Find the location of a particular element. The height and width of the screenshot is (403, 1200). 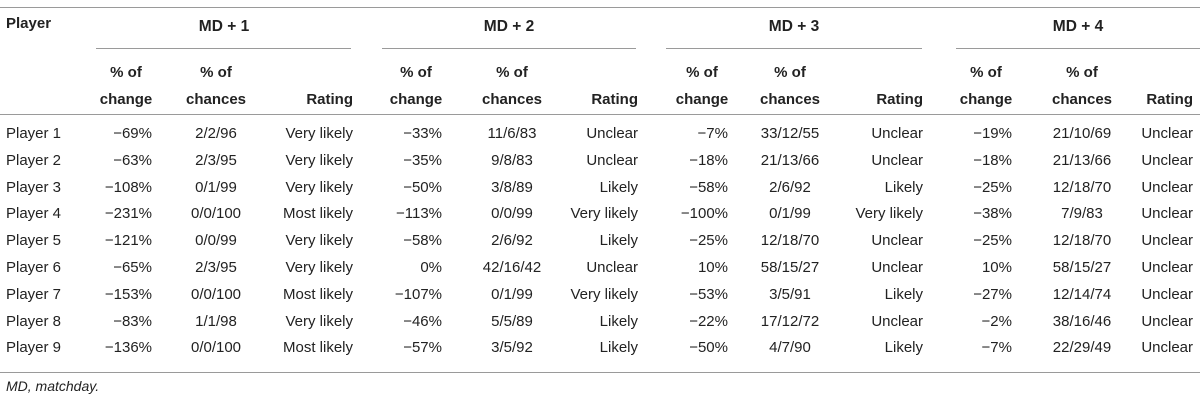

table-row-player: Player 4 is located at coordinates (34, 214).